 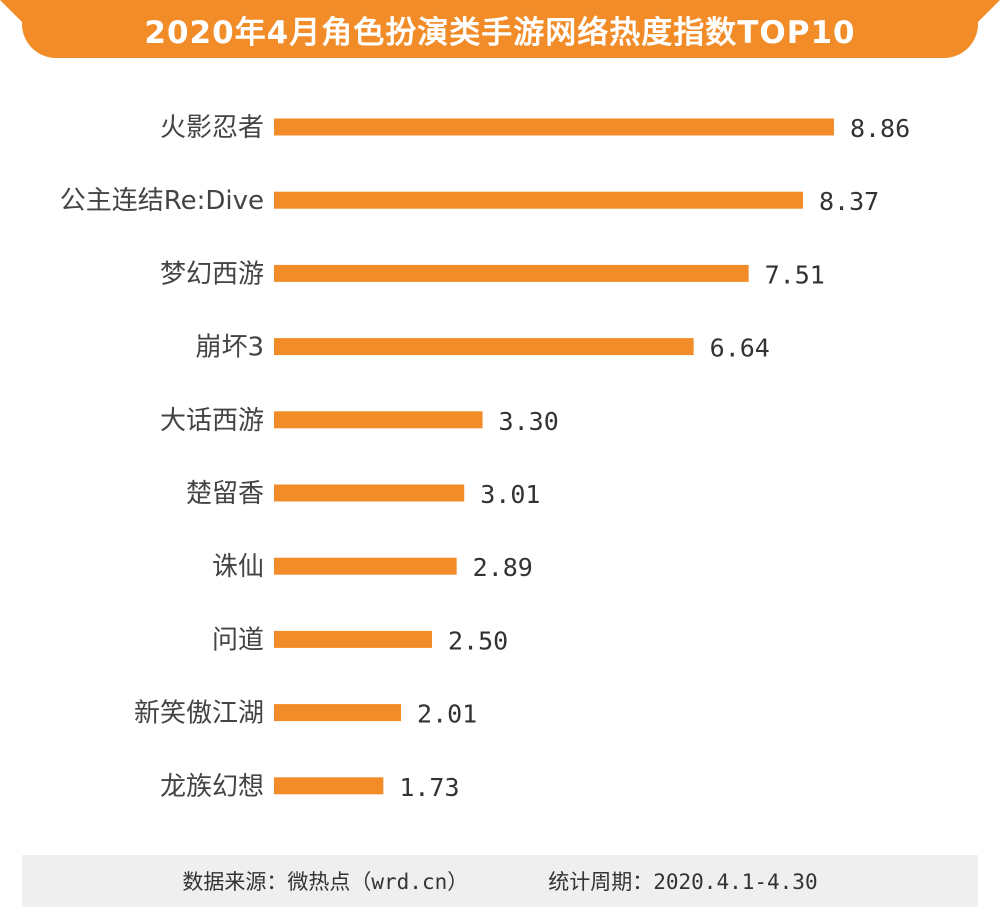 I want to click on value-label: 2.01, so click(x=447, y=714).